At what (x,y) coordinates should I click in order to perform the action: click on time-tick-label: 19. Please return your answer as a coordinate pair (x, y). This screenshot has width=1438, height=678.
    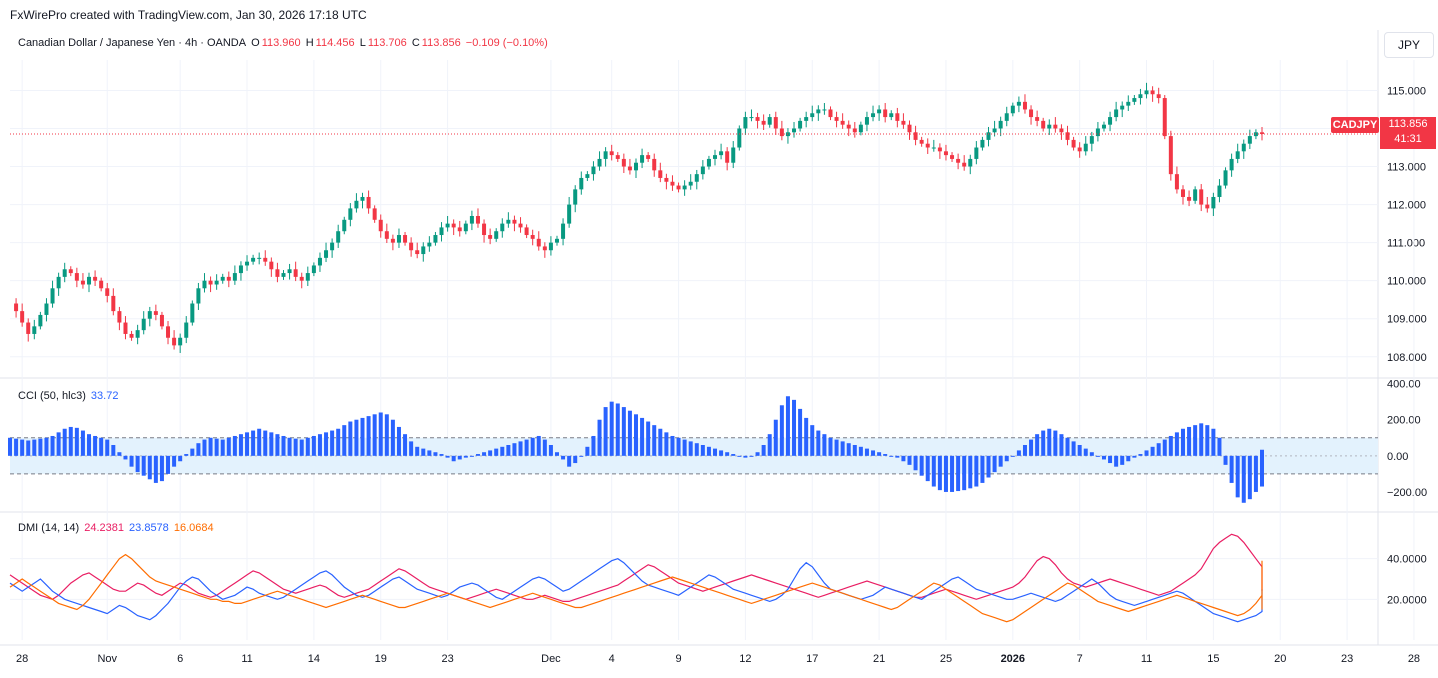
    Looking at the image, I should click on (381, 659).